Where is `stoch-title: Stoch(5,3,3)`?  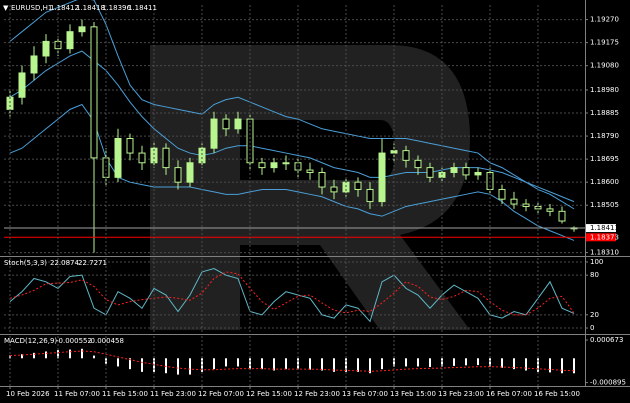 stoch-title: Stoch(5,3,3) is located at coordinates (25, 263).